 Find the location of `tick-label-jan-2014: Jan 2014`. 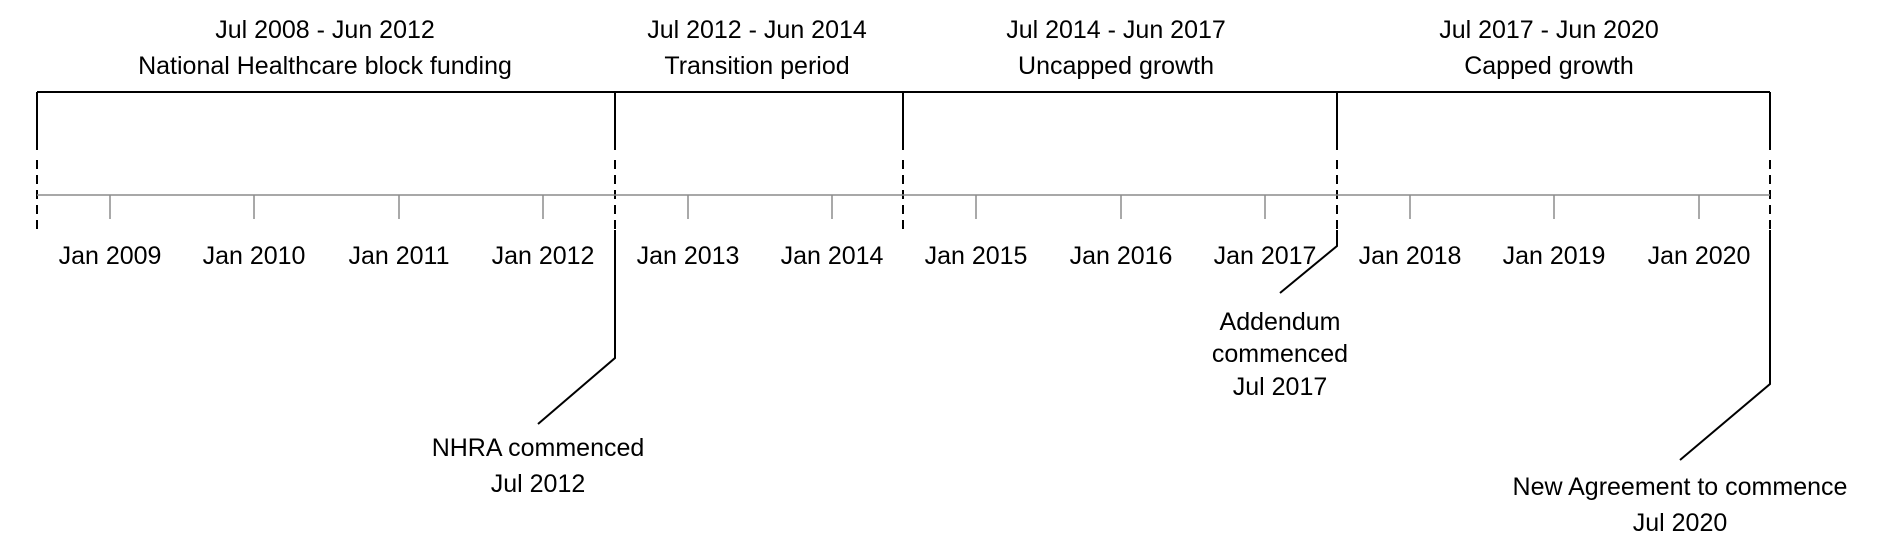

tick-label-jan-2014: Jan 2014 is located at coordinates (832, 256).